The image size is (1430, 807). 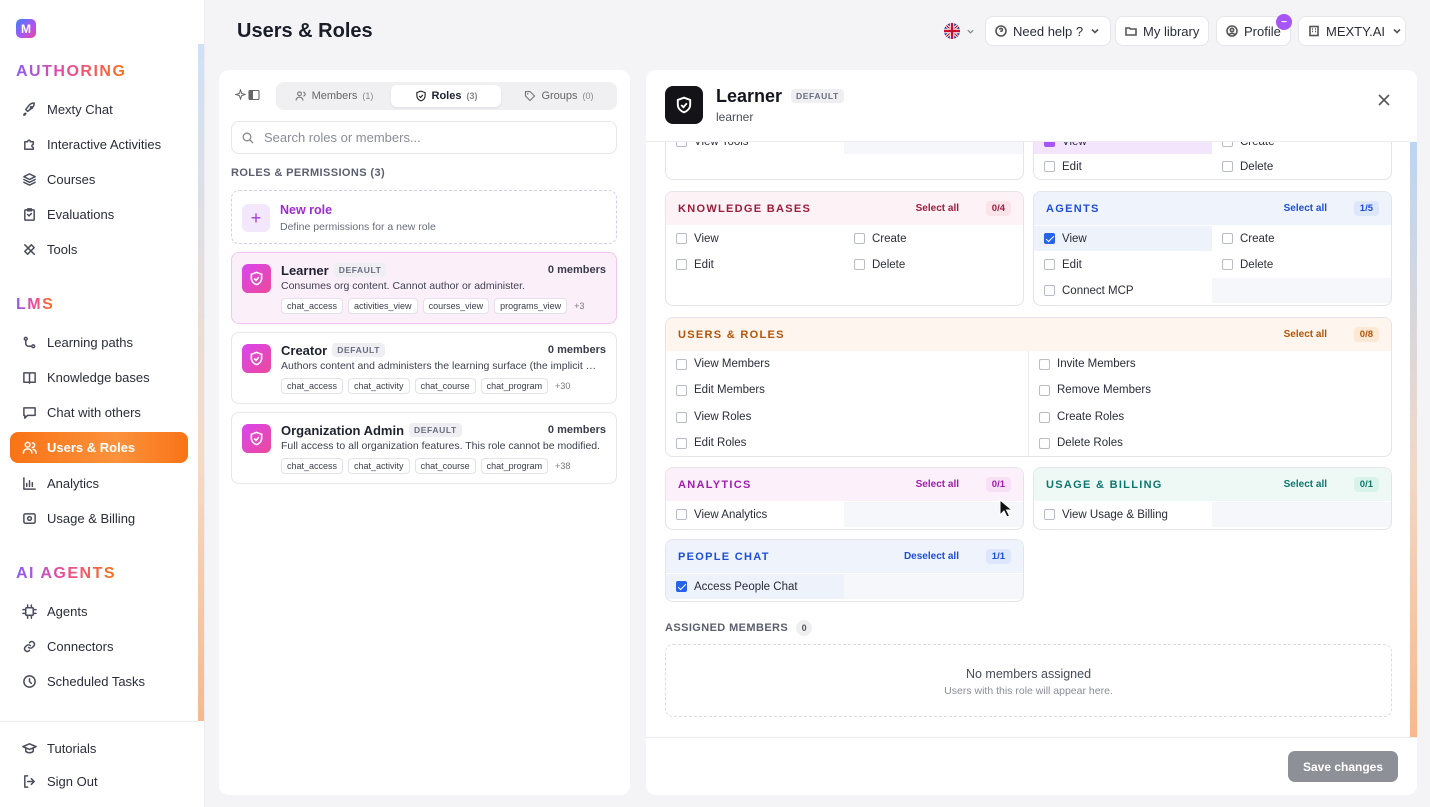 I want to click on empty-cell, so click(x=933, y=586).